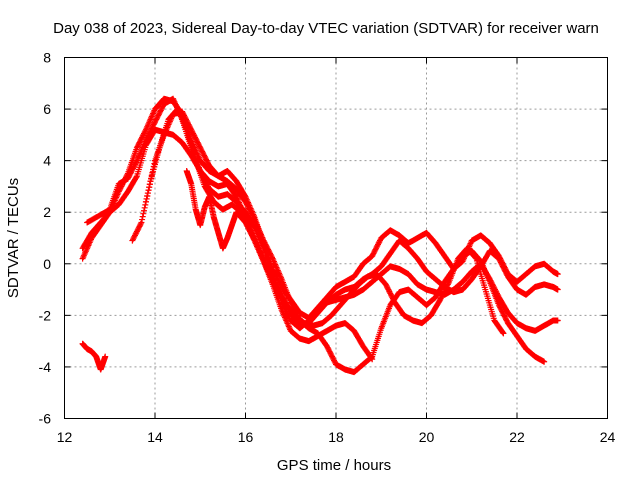  What do you see at coordinates (517, 437) in the screenshot?
I see `x-tick-label: 22` at bounding box center [517, 437].